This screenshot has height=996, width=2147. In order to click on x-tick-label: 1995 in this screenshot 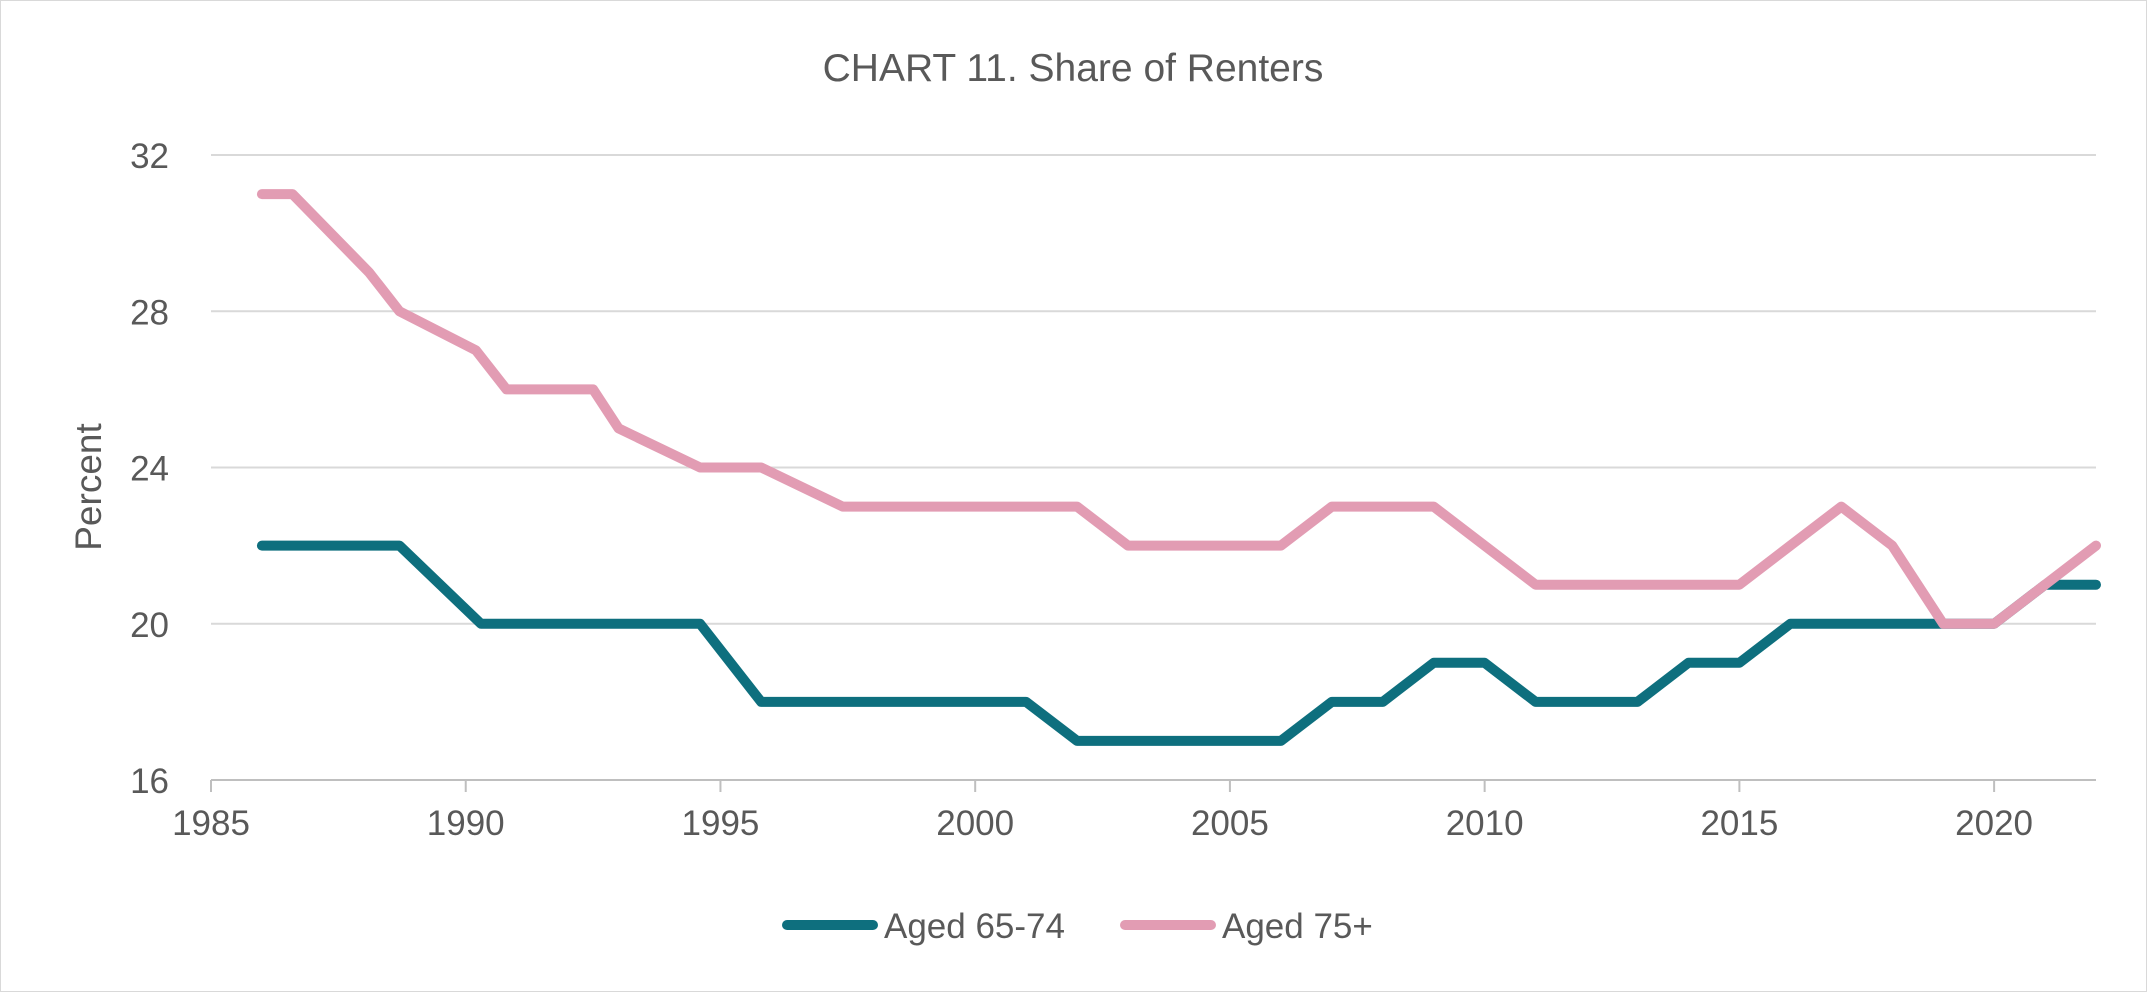, I will do `click(721, 823)`.